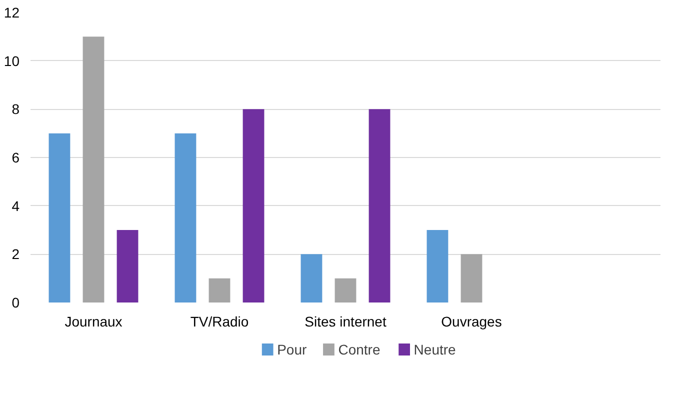 The image size is (693, 406). Describe the element at coordinates (12, 60) in the screenshot. I see `y-tick-label: 10` at that location.